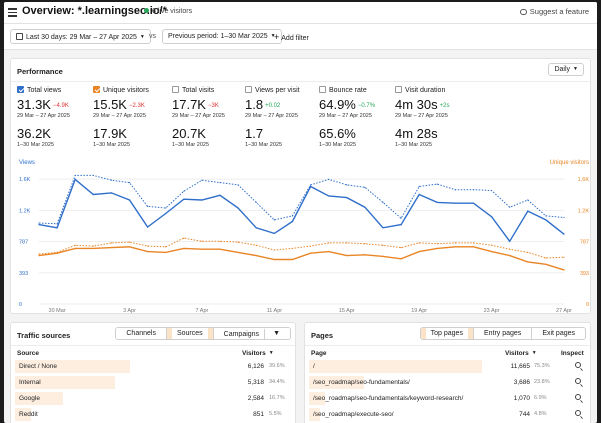  Describe the element at coordinates (44, 90) in the screenshot. I see `metric-label-text: Total views` at that location.